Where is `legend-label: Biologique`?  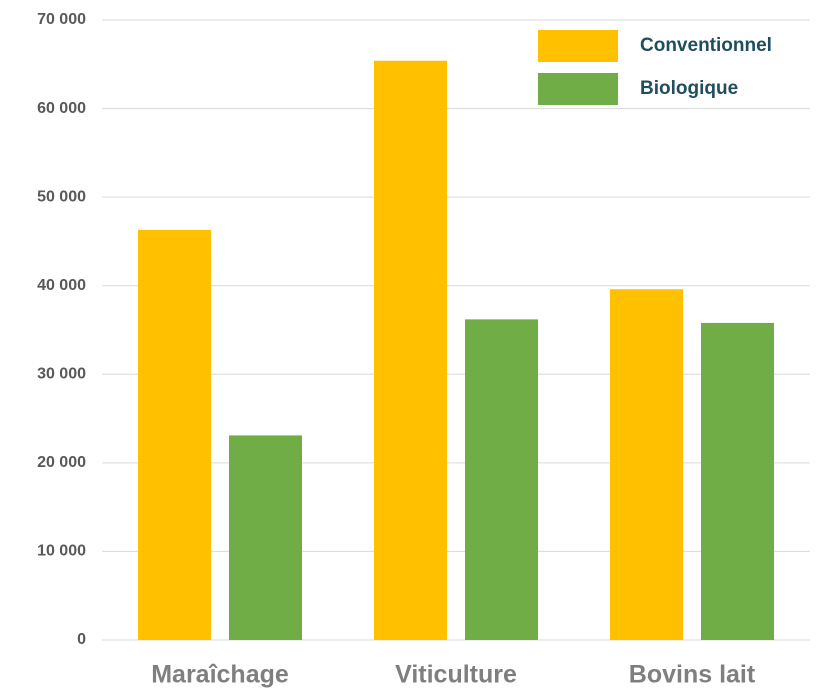 legend-label: Biologique is located at coordinates (689, 88).